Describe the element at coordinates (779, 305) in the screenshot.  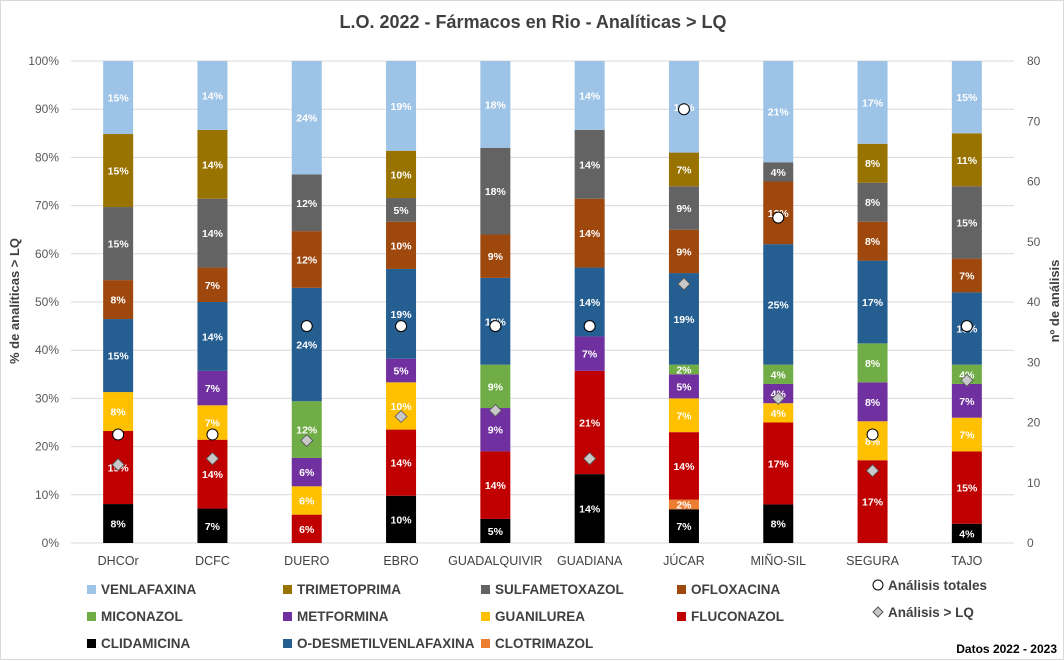
I see `data-label: 25%` at that location.